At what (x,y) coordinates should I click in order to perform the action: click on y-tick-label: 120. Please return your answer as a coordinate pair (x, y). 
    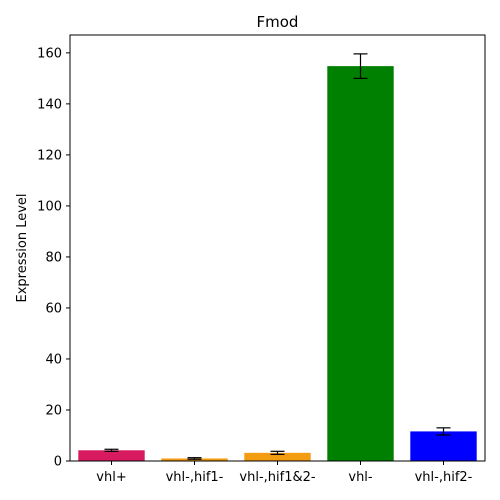
    Looking at the image, I should click on (49, 155).